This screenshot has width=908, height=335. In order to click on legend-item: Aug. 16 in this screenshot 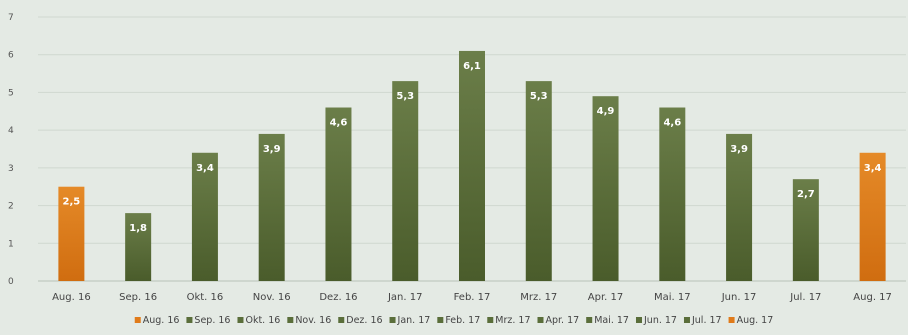, I will do `click(157, 320)`.